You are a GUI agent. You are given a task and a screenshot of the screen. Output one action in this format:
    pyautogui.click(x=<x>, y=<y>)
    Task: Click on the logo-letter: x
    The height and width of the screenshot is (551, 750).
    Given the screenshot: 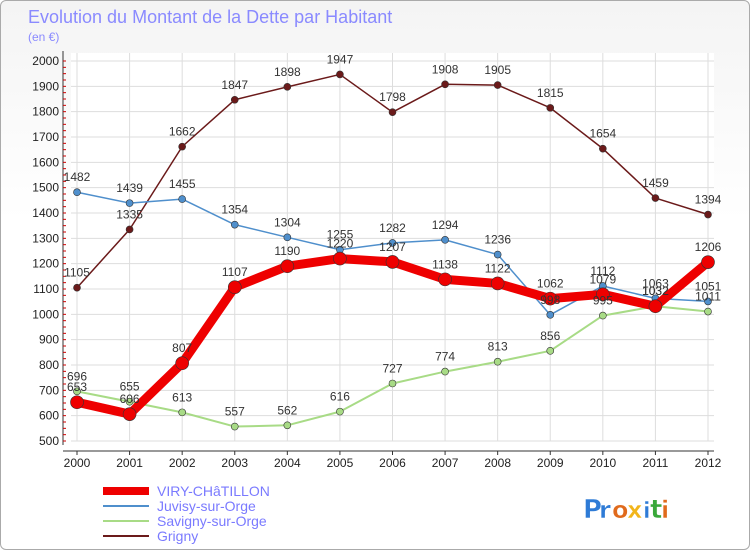 What is the action you would take?
    pyautogui.click(x=635, y=510)
    